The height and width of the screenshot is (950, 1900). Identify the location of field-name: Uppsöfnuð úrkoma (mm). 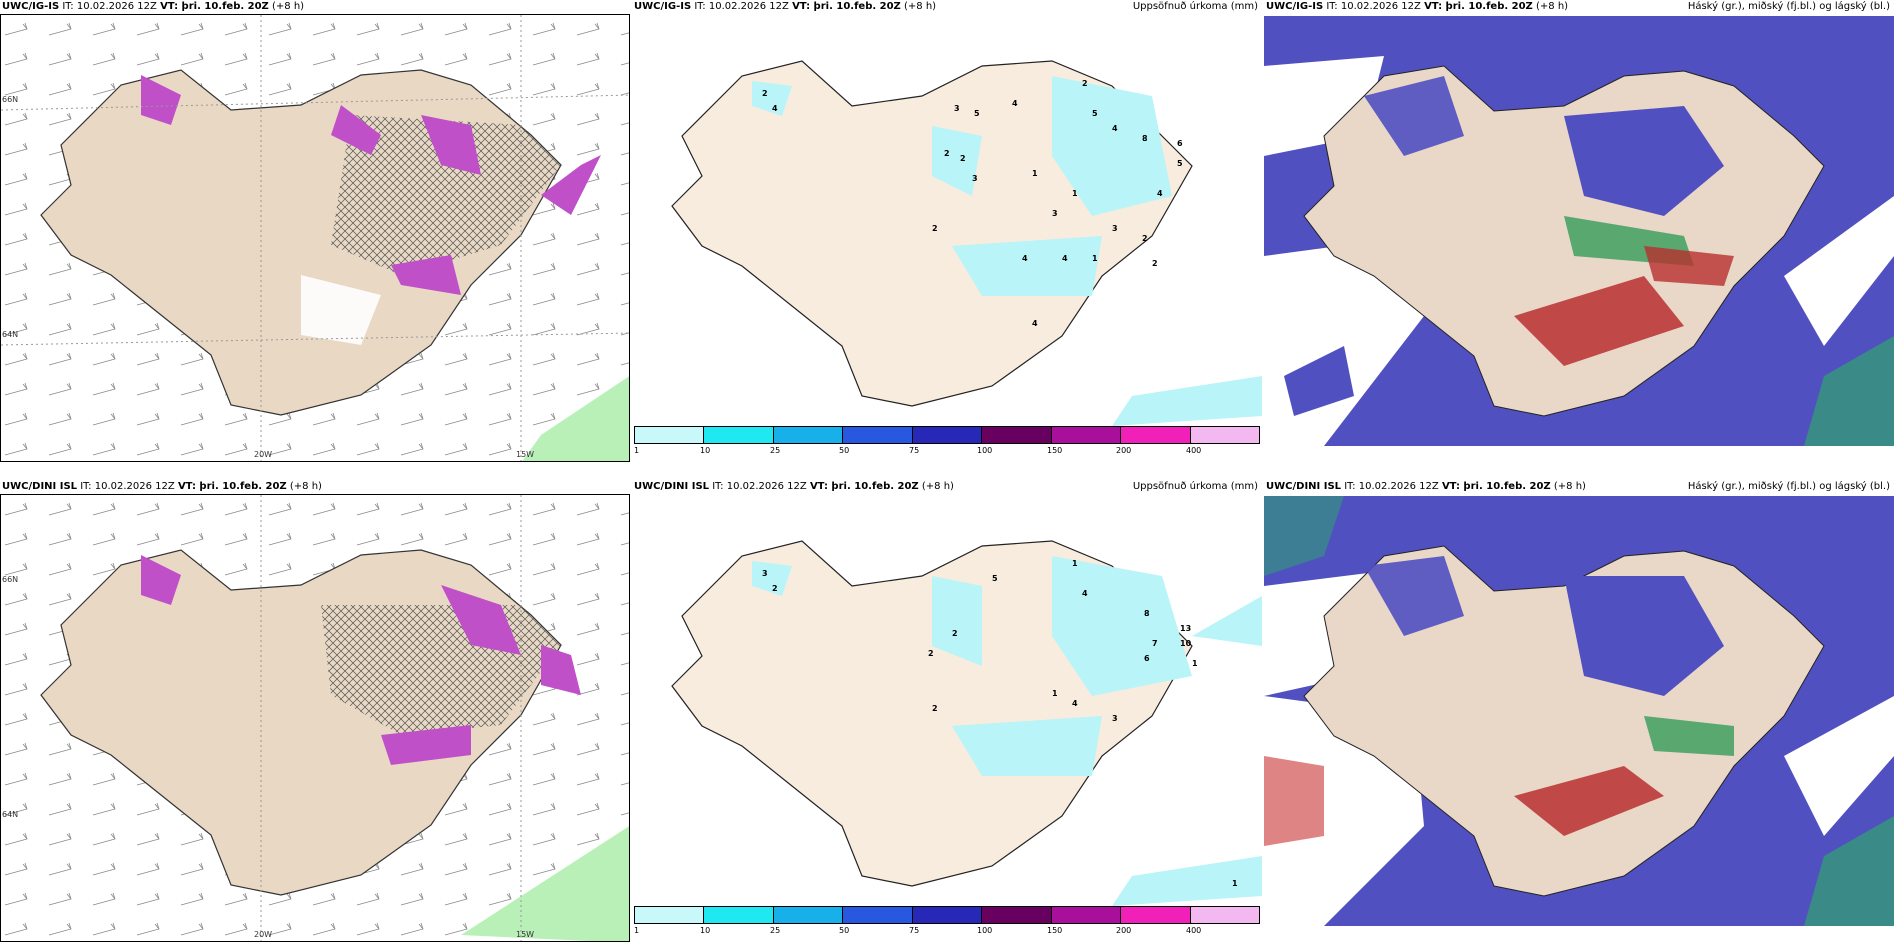
(1195, 486).